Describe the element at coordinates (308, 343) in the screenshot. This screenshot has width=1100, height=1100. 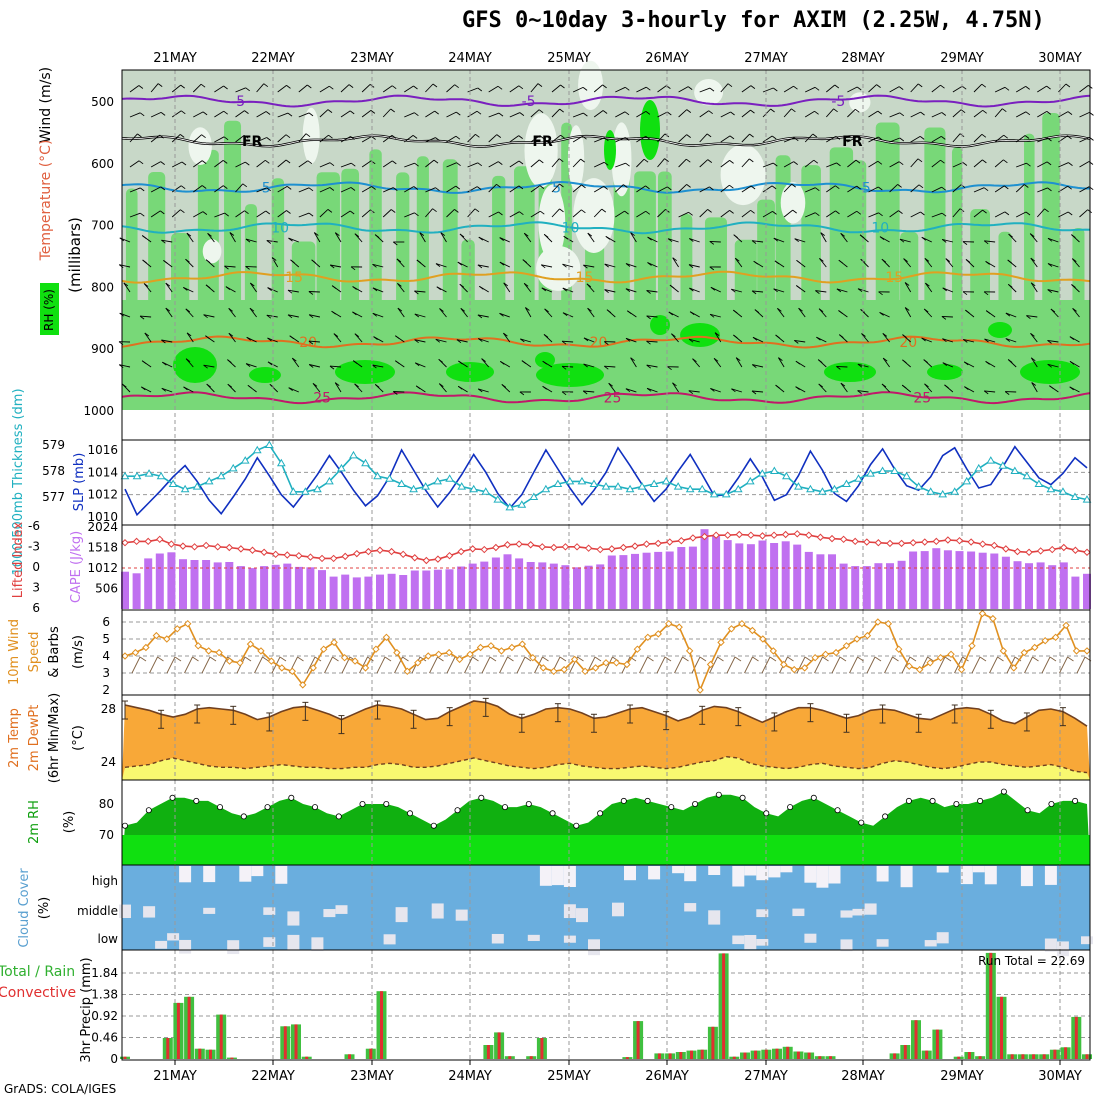
I see `temp-contour-label: 20` at that location.